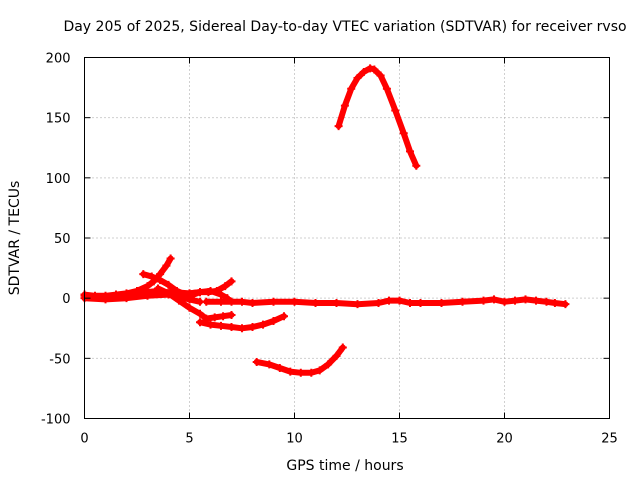 The width and height of the screenshot is (640, 480). What do you see at coordinates (504, 439) in the screenshot?
I see `x-tick-label: 20` at bounding box center [504, 439].